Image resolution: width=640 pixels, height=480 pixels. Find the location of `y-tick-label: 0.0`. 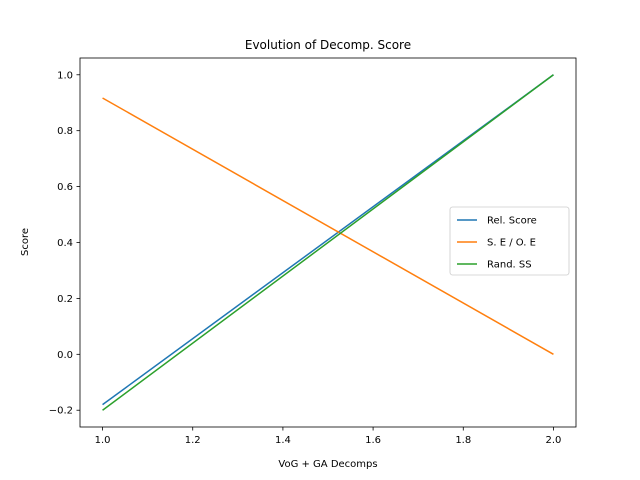

y-tick-label: 0.0 is located at coordinates (65, 355).